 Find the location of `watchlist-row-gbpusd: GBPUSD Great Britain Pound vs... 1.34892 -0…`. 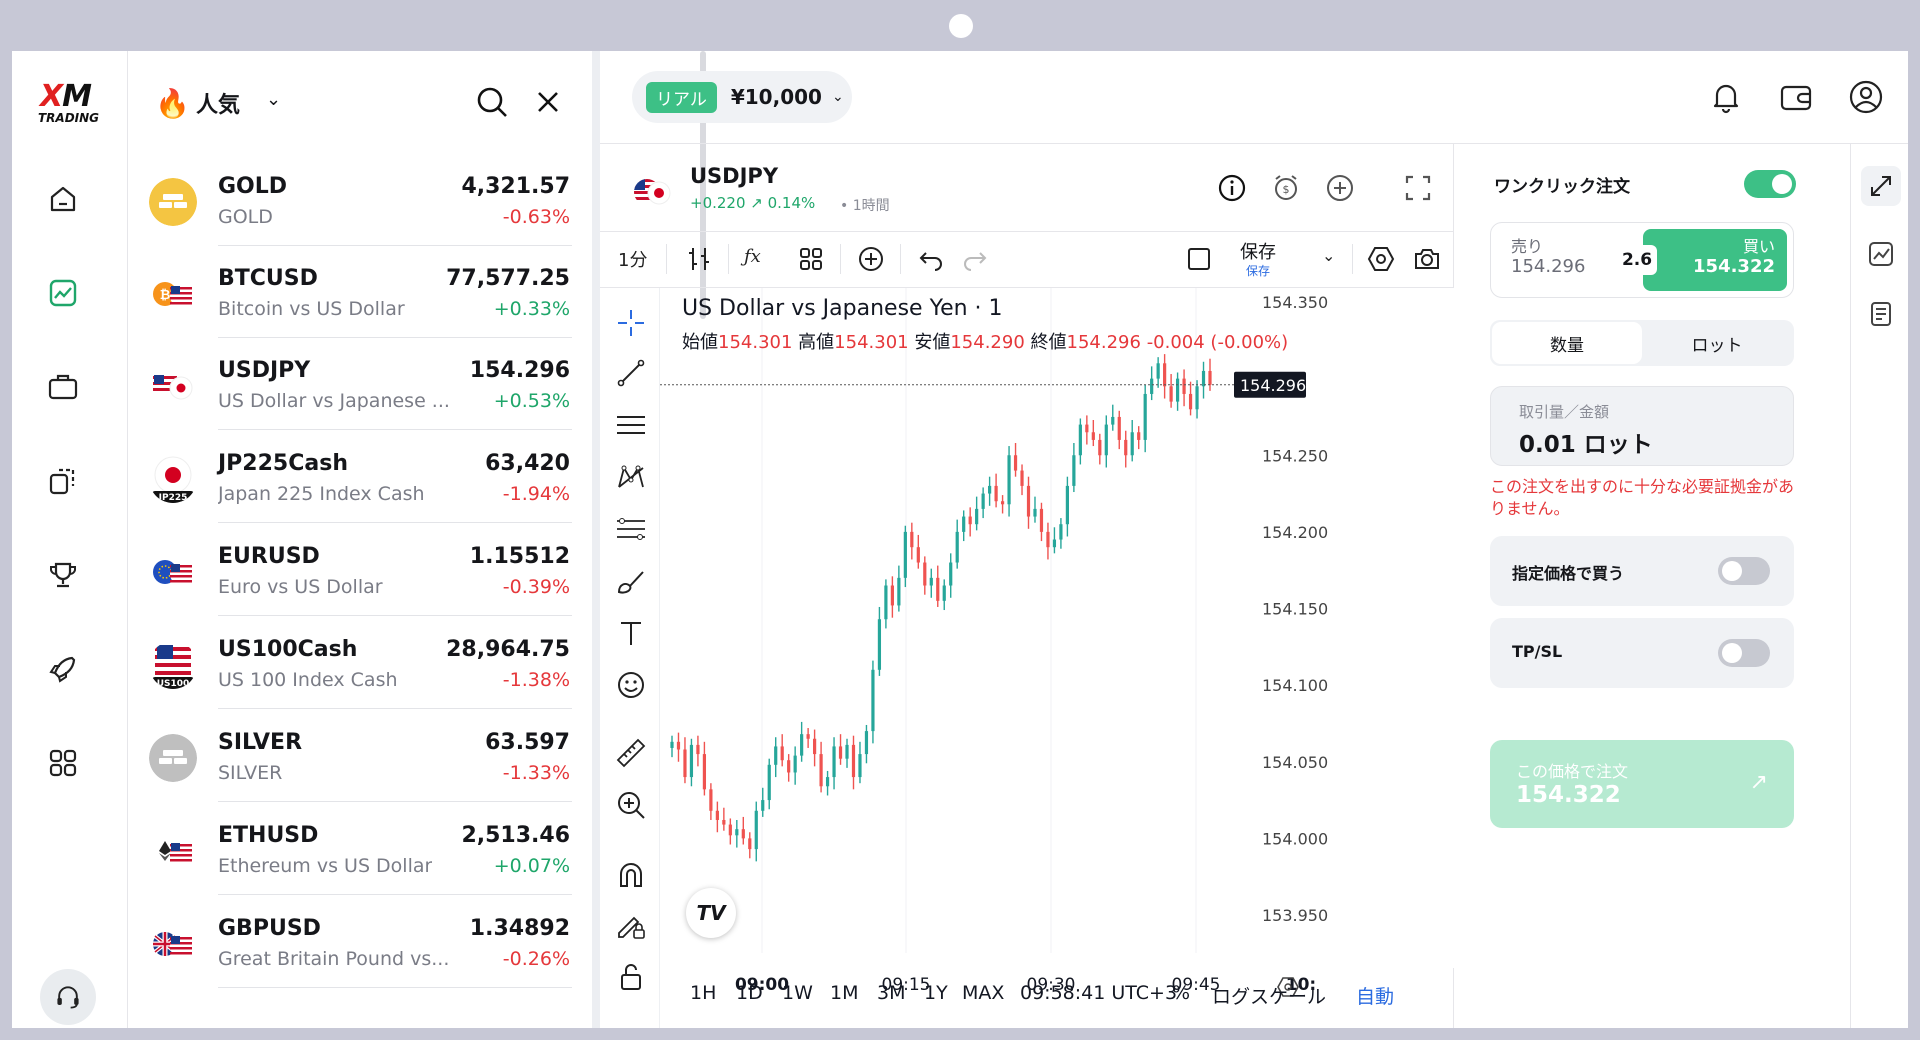

watchlist-row-gbpusd: GBPUSD Great Britain Pound vs... 1.34892 -0… is located at coordinates (354, 941).